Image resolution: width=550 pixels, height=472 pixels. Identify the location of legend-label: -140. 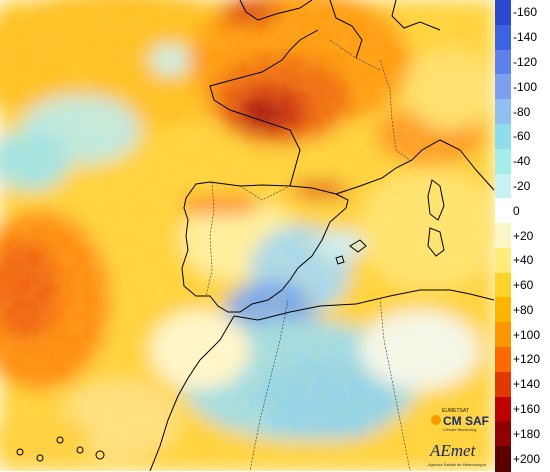
(525, 37).